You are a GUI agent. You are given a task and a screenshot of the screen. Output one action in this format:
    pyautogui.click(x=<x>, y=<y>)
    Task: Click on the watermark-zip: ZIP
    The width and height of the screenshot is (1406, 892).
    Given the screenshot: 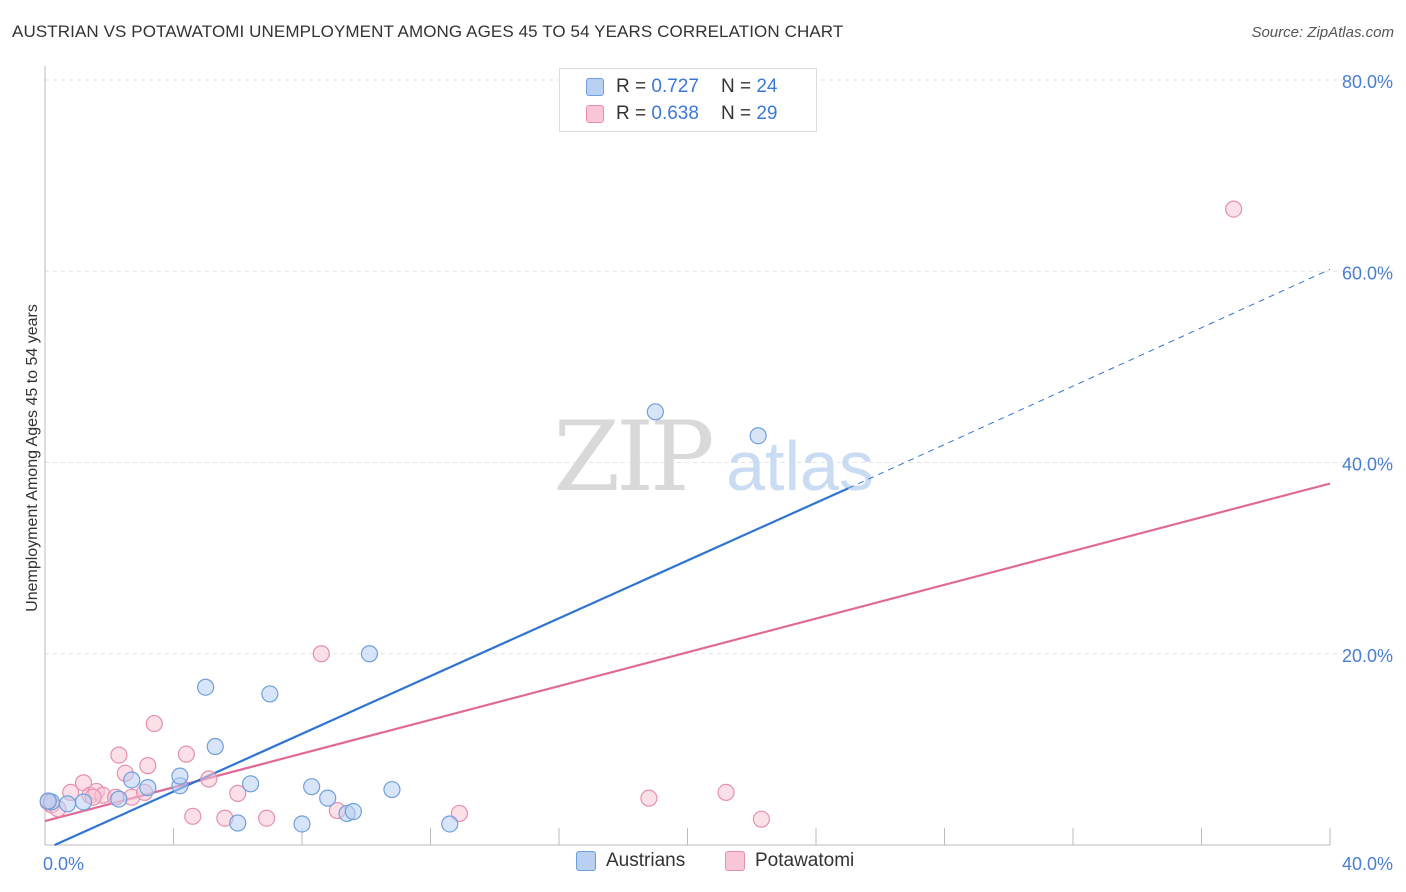 What is the action you would take?
    pyautogui.click(x=632, y=457)
    